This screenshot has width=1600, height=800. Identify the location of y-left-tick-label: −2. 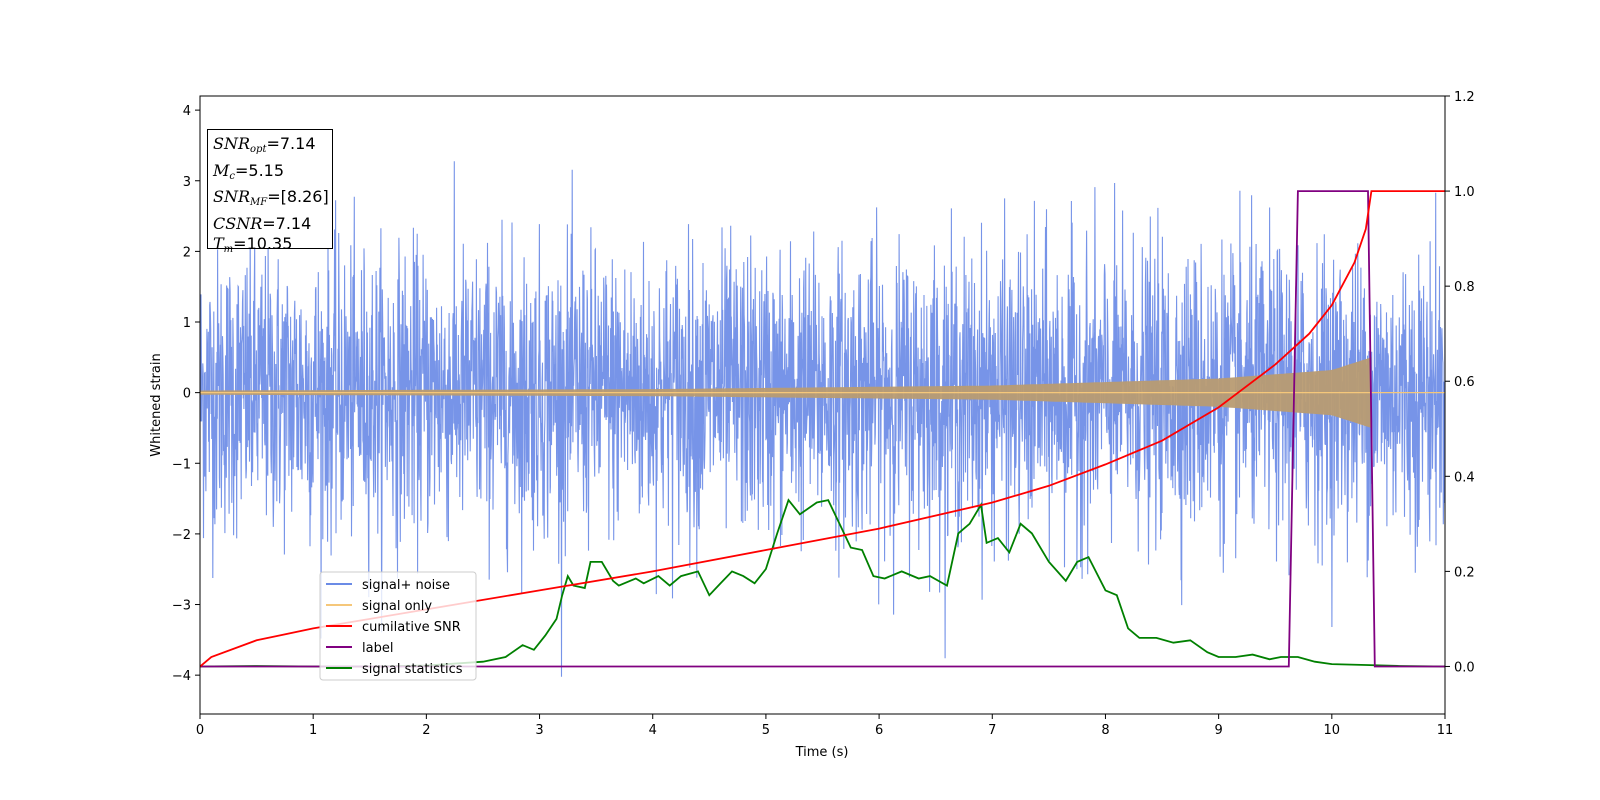
(181, 535).